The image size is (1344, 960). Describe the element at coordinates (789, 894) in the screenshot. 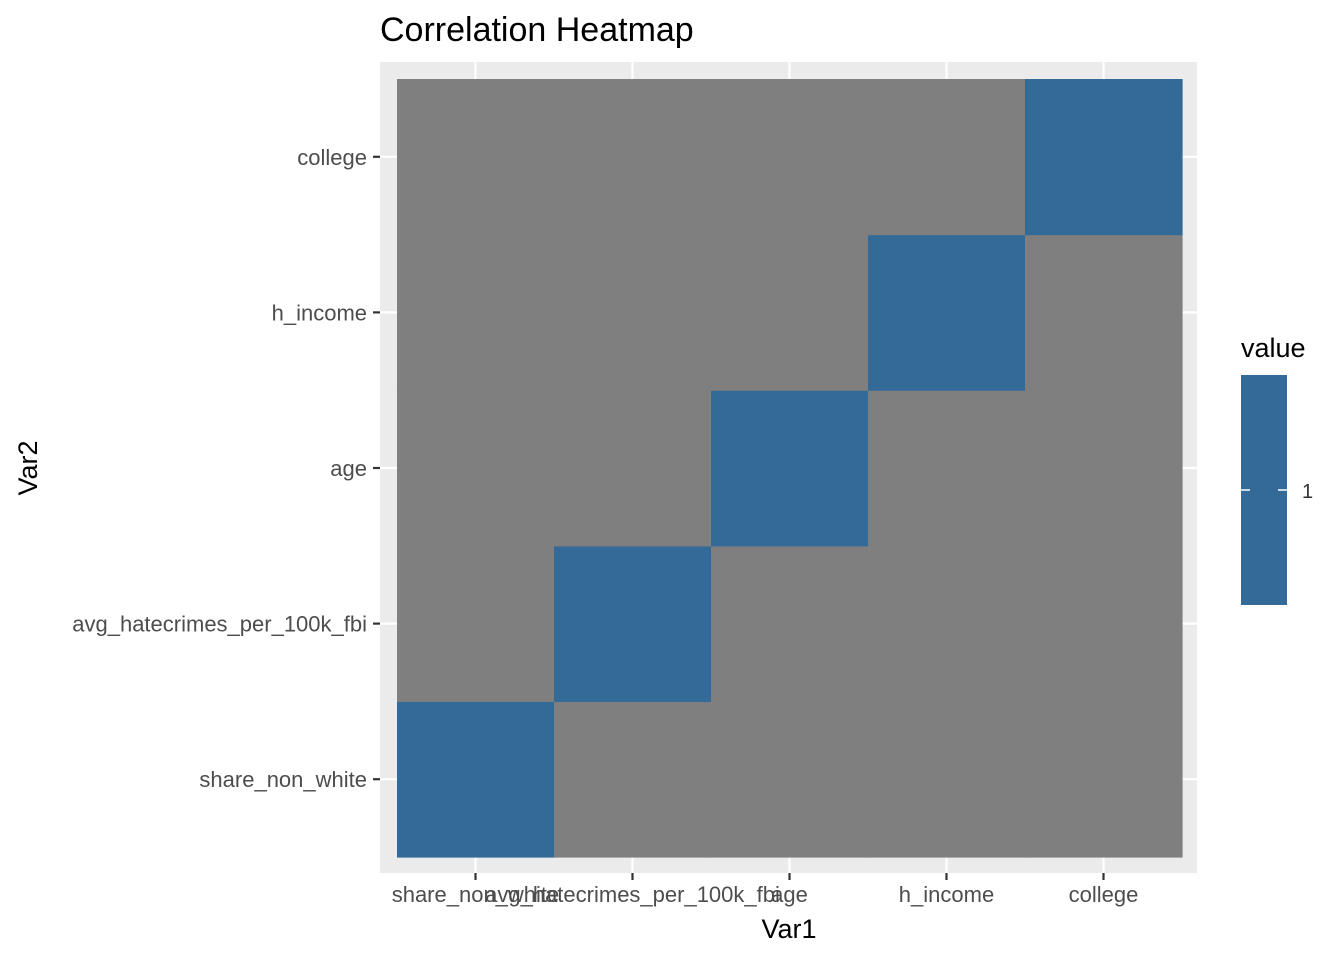

I see `x-tick-label: age` at that location.